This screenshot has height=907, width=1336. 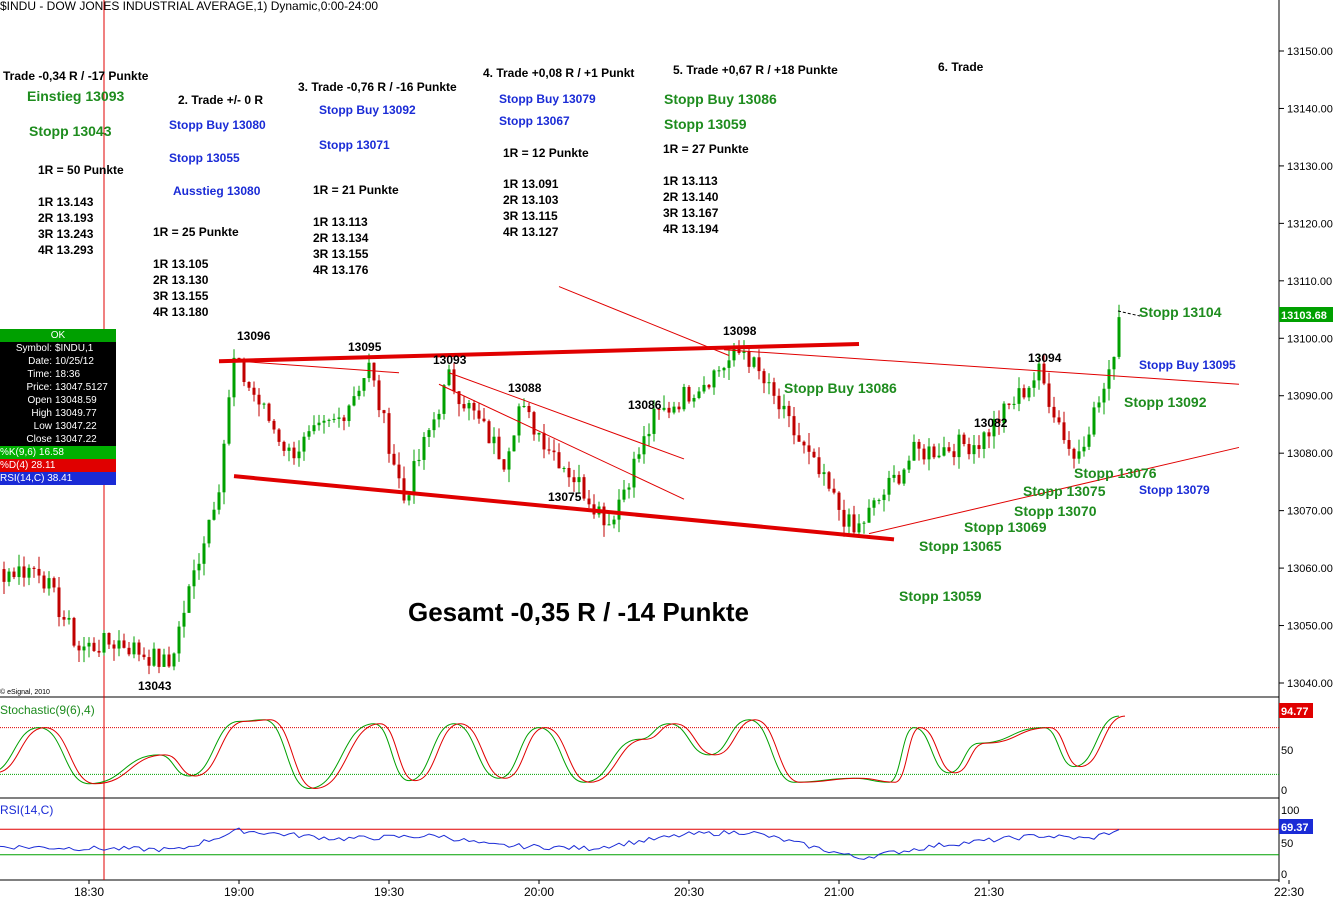 I want to click on data-row-rsi: RSI(14,C) 38.41, so click(x=58, y=478).